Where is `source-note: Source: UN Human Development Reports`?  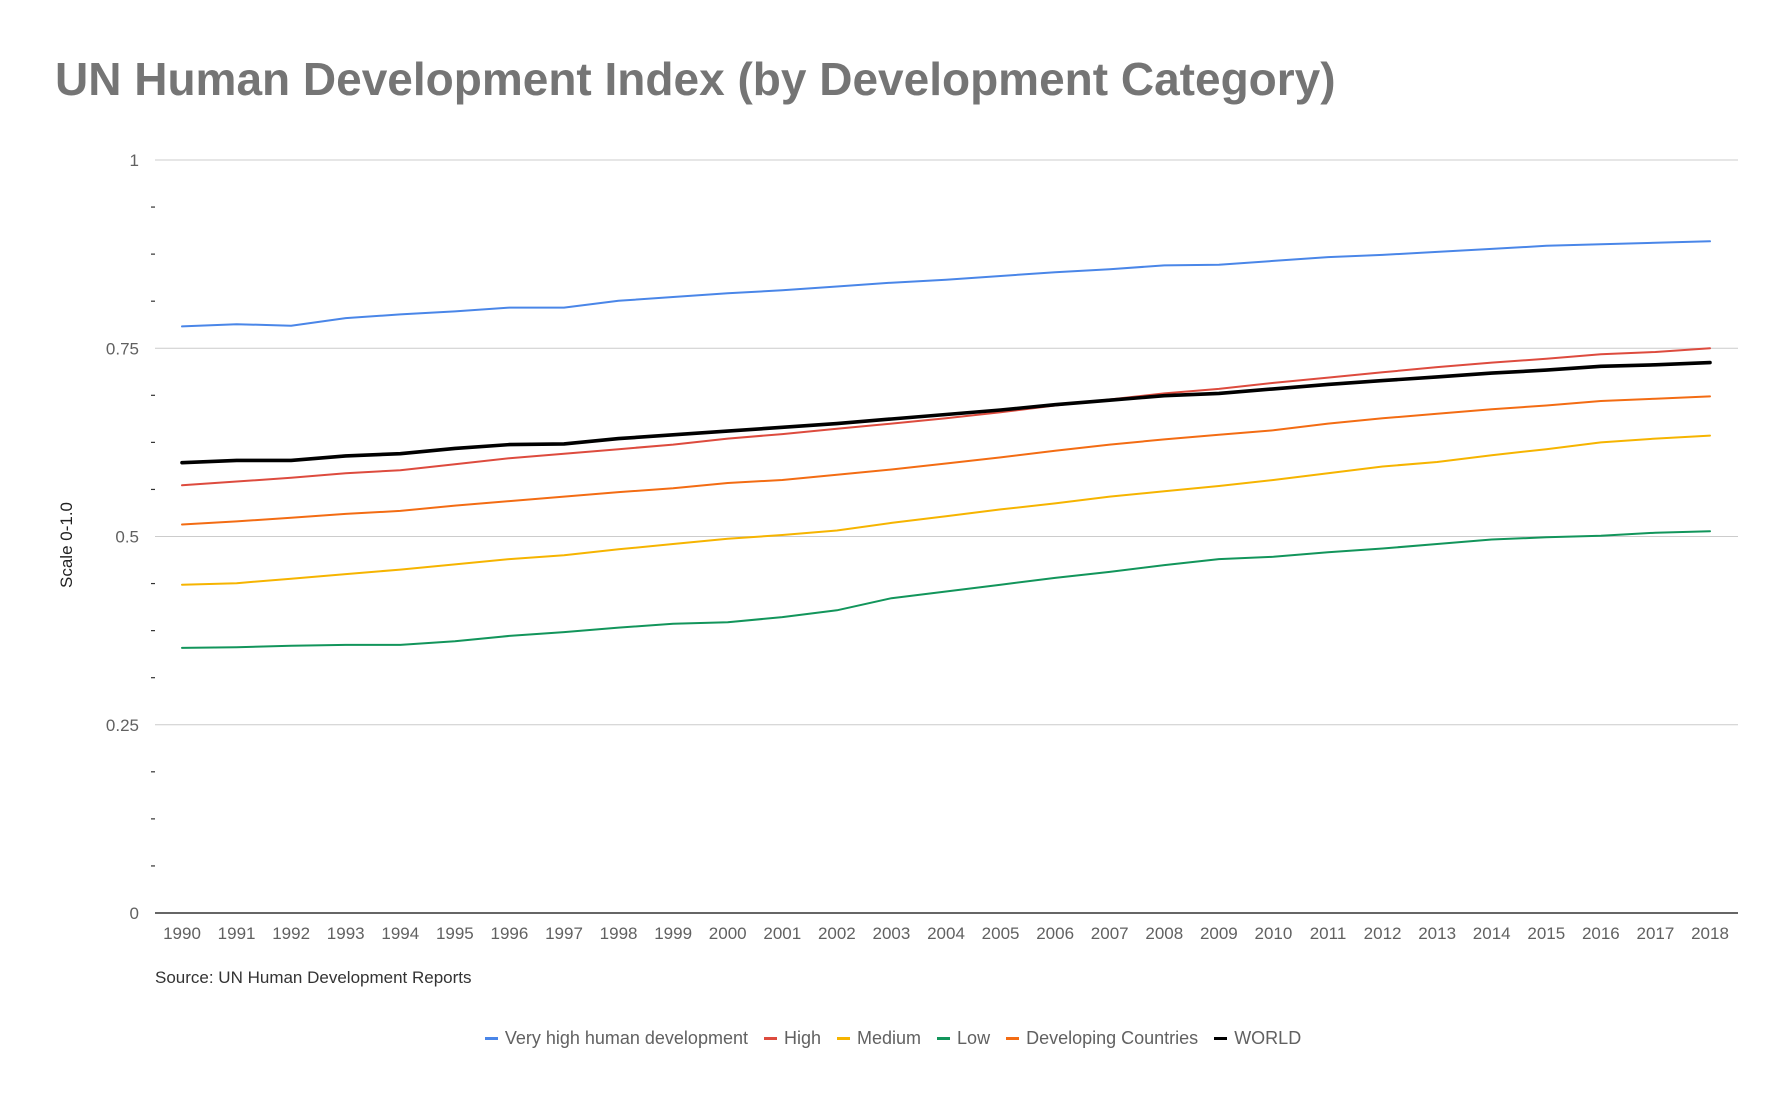 source-note: Source: UN Human Development Reports is located at coordinates (313, 977).